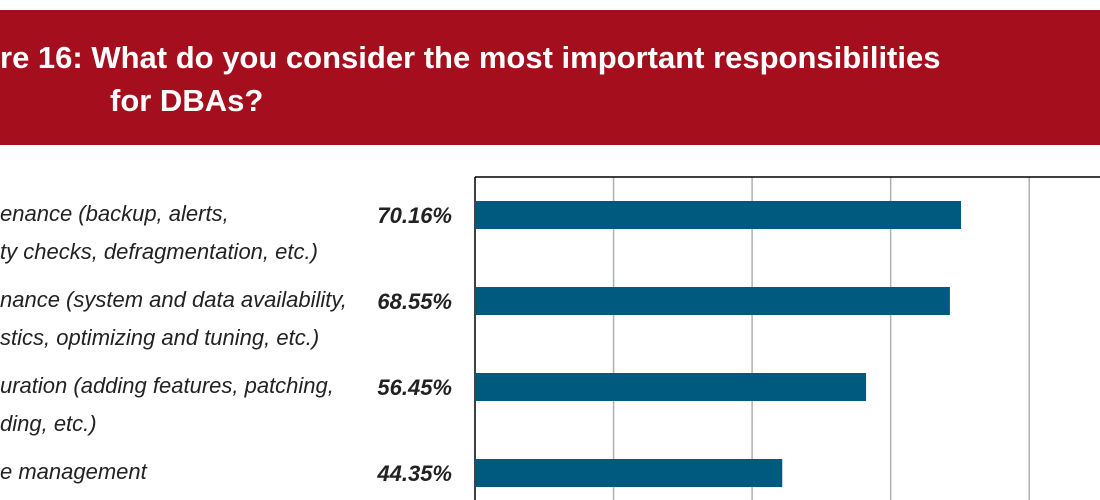  Describe the element at coordinates (74, 471) in the screenshot. I see `category-label: e management` at that location.